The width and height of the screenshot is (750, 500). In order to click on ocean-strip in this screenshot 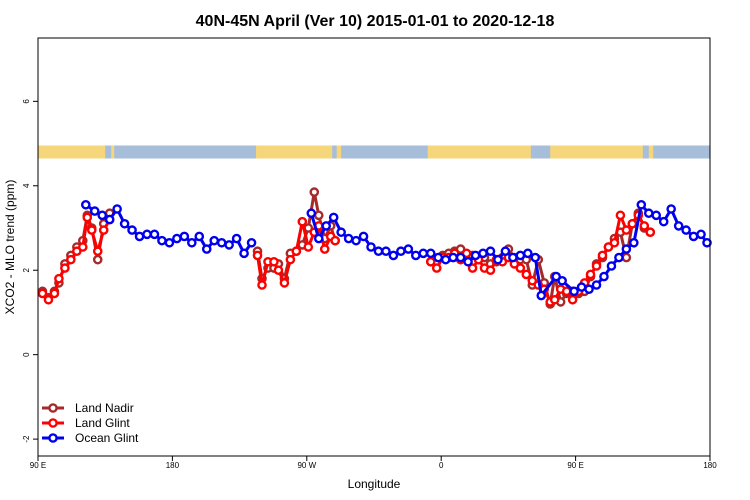, I will do `click(374, 152)`.